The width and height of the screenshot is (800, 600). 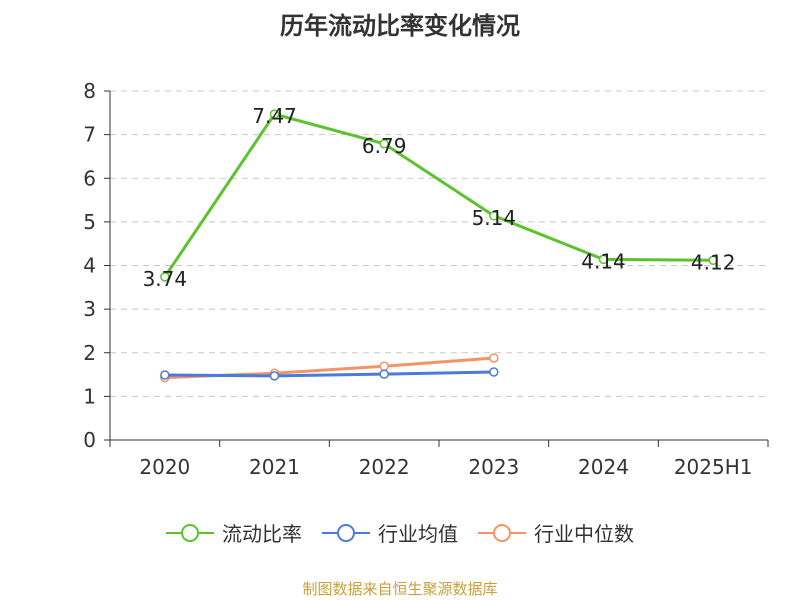 I want to click on y-tick-label: 2, so click(x=89, y=353).